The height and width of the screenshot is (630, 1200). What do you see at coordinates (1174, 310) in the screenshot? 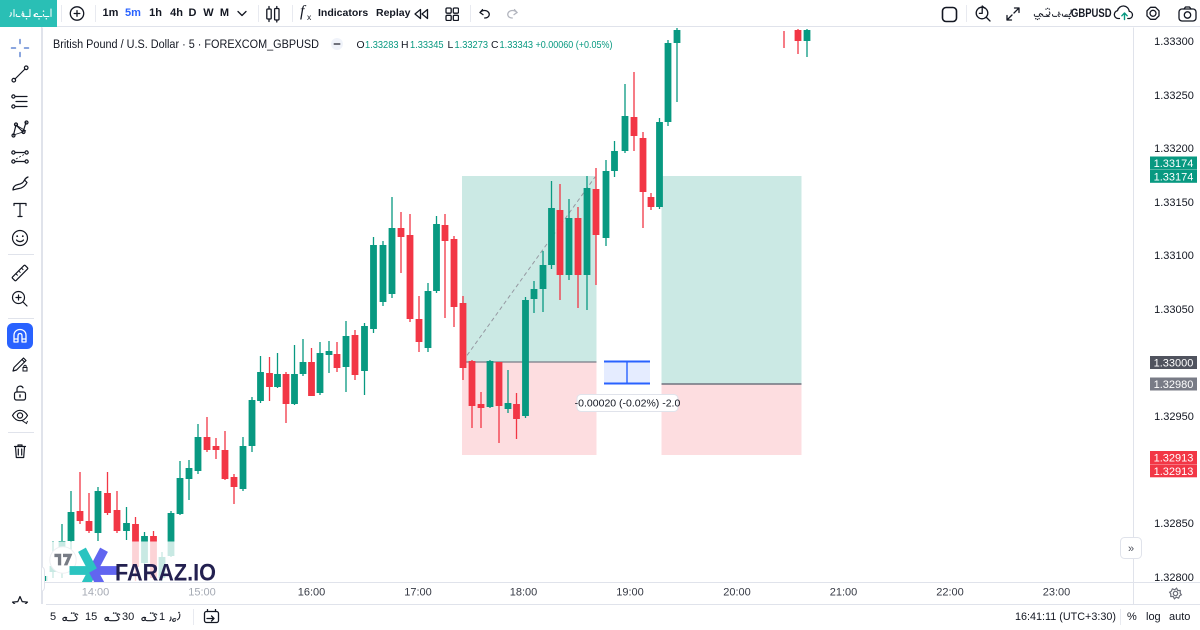
I see `svg-text: 1.33050` at bounding box center [1174, 310].